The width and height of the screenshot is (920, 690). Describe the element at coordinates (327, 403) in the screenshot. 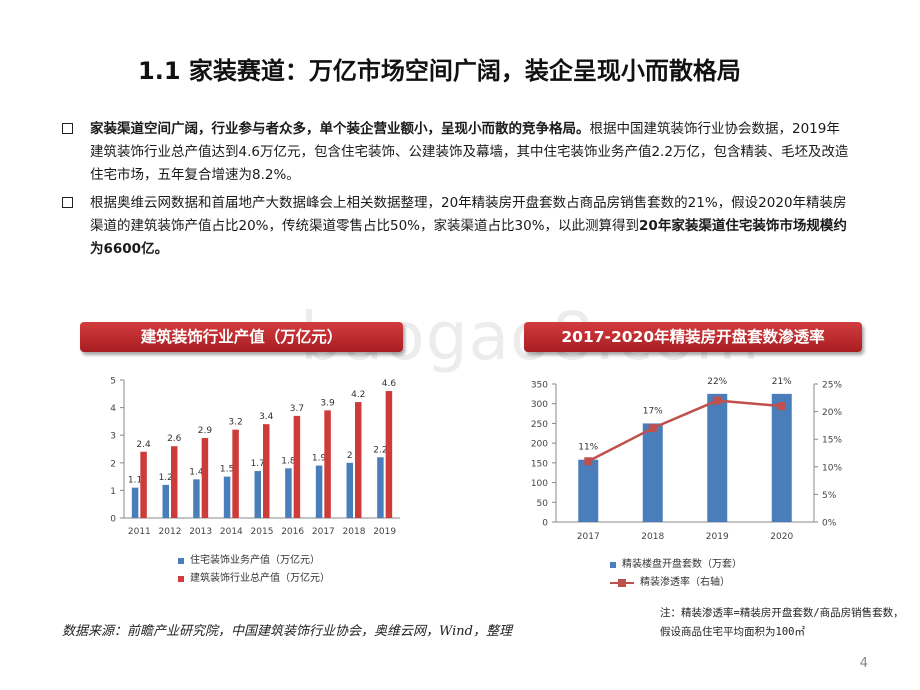

I see `data-label: 3.9` at that location.